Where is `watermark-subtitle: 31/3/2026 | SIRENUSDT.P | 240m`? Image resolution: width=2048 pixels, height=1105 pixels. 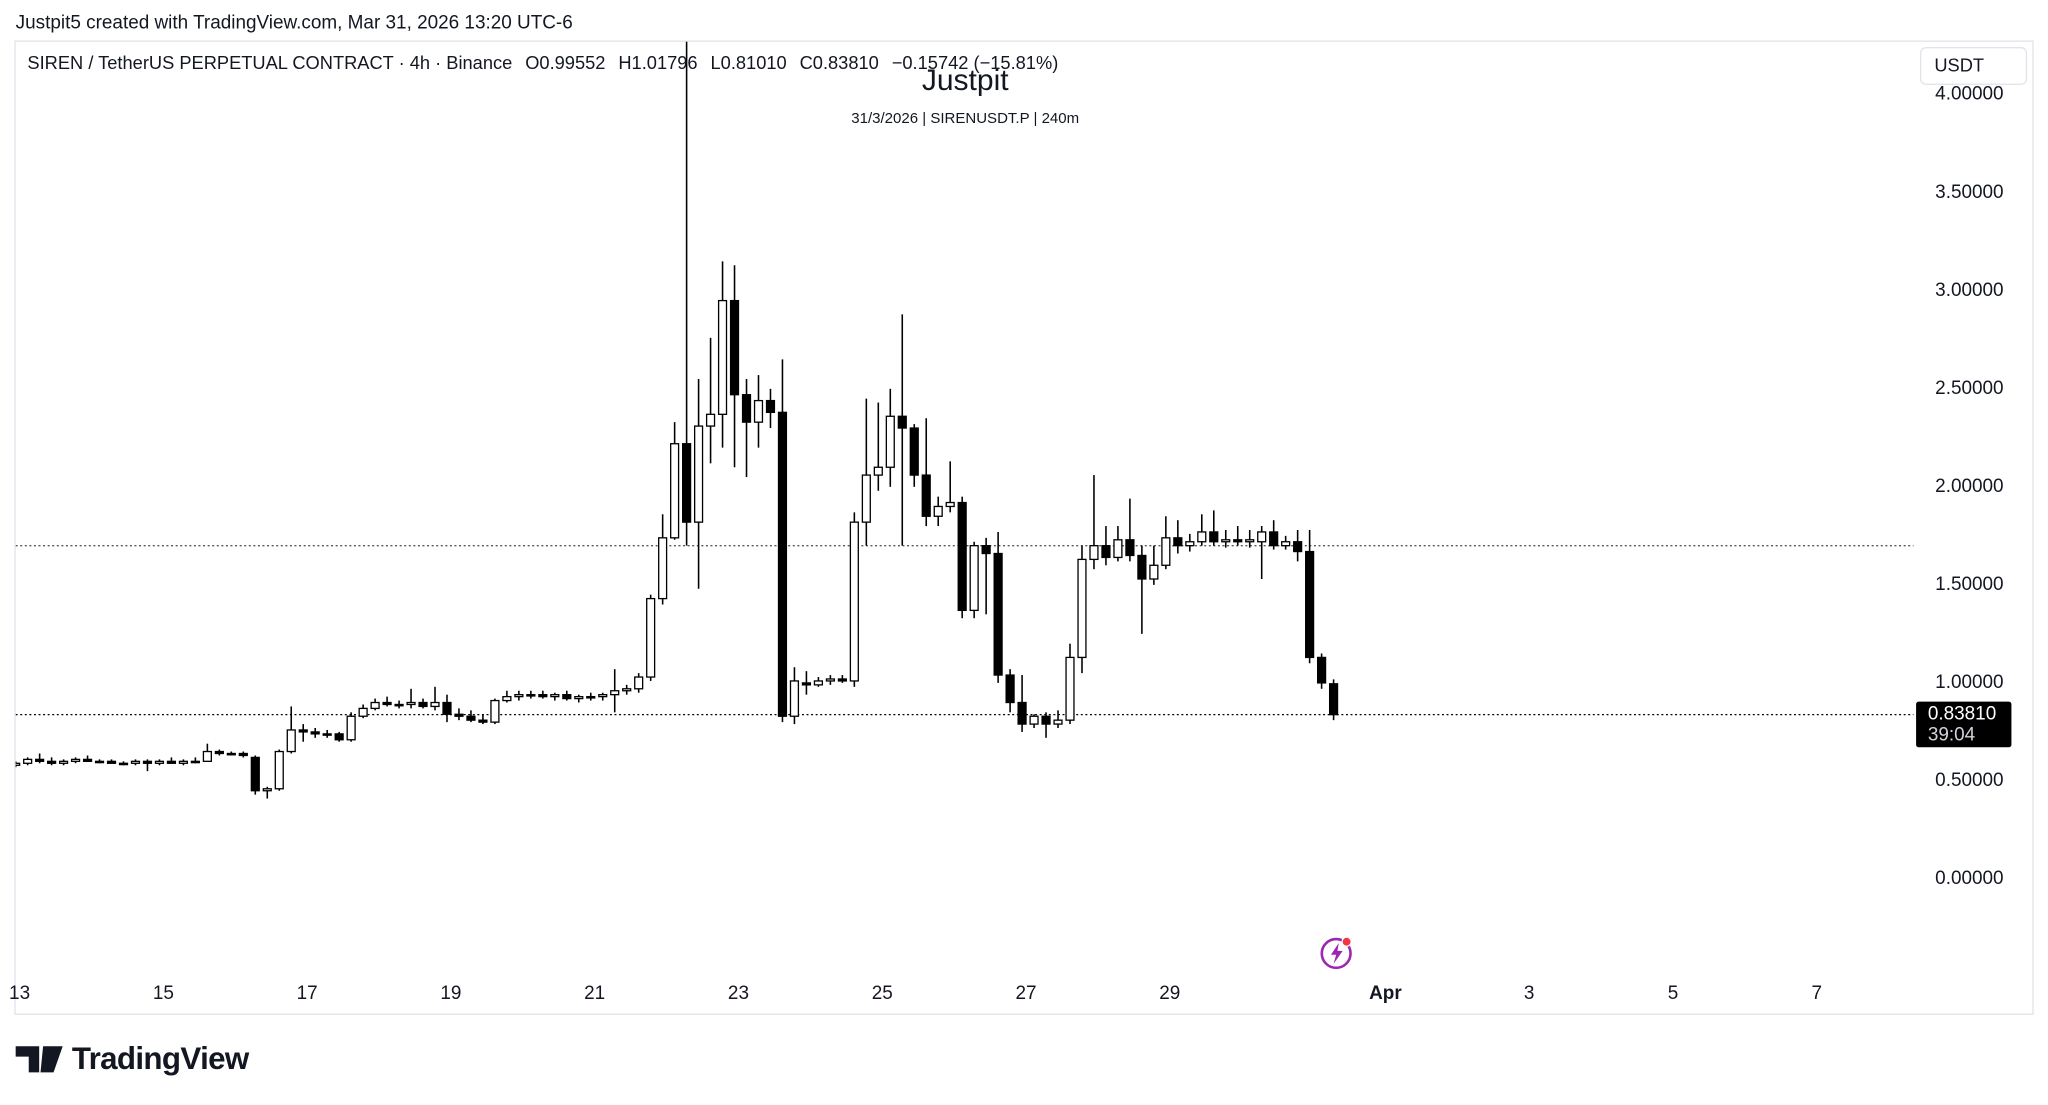
watermark-subtitle: 31/3/2026 | SIRENUSDT.P | 240m is located at coordinates (965, 118).